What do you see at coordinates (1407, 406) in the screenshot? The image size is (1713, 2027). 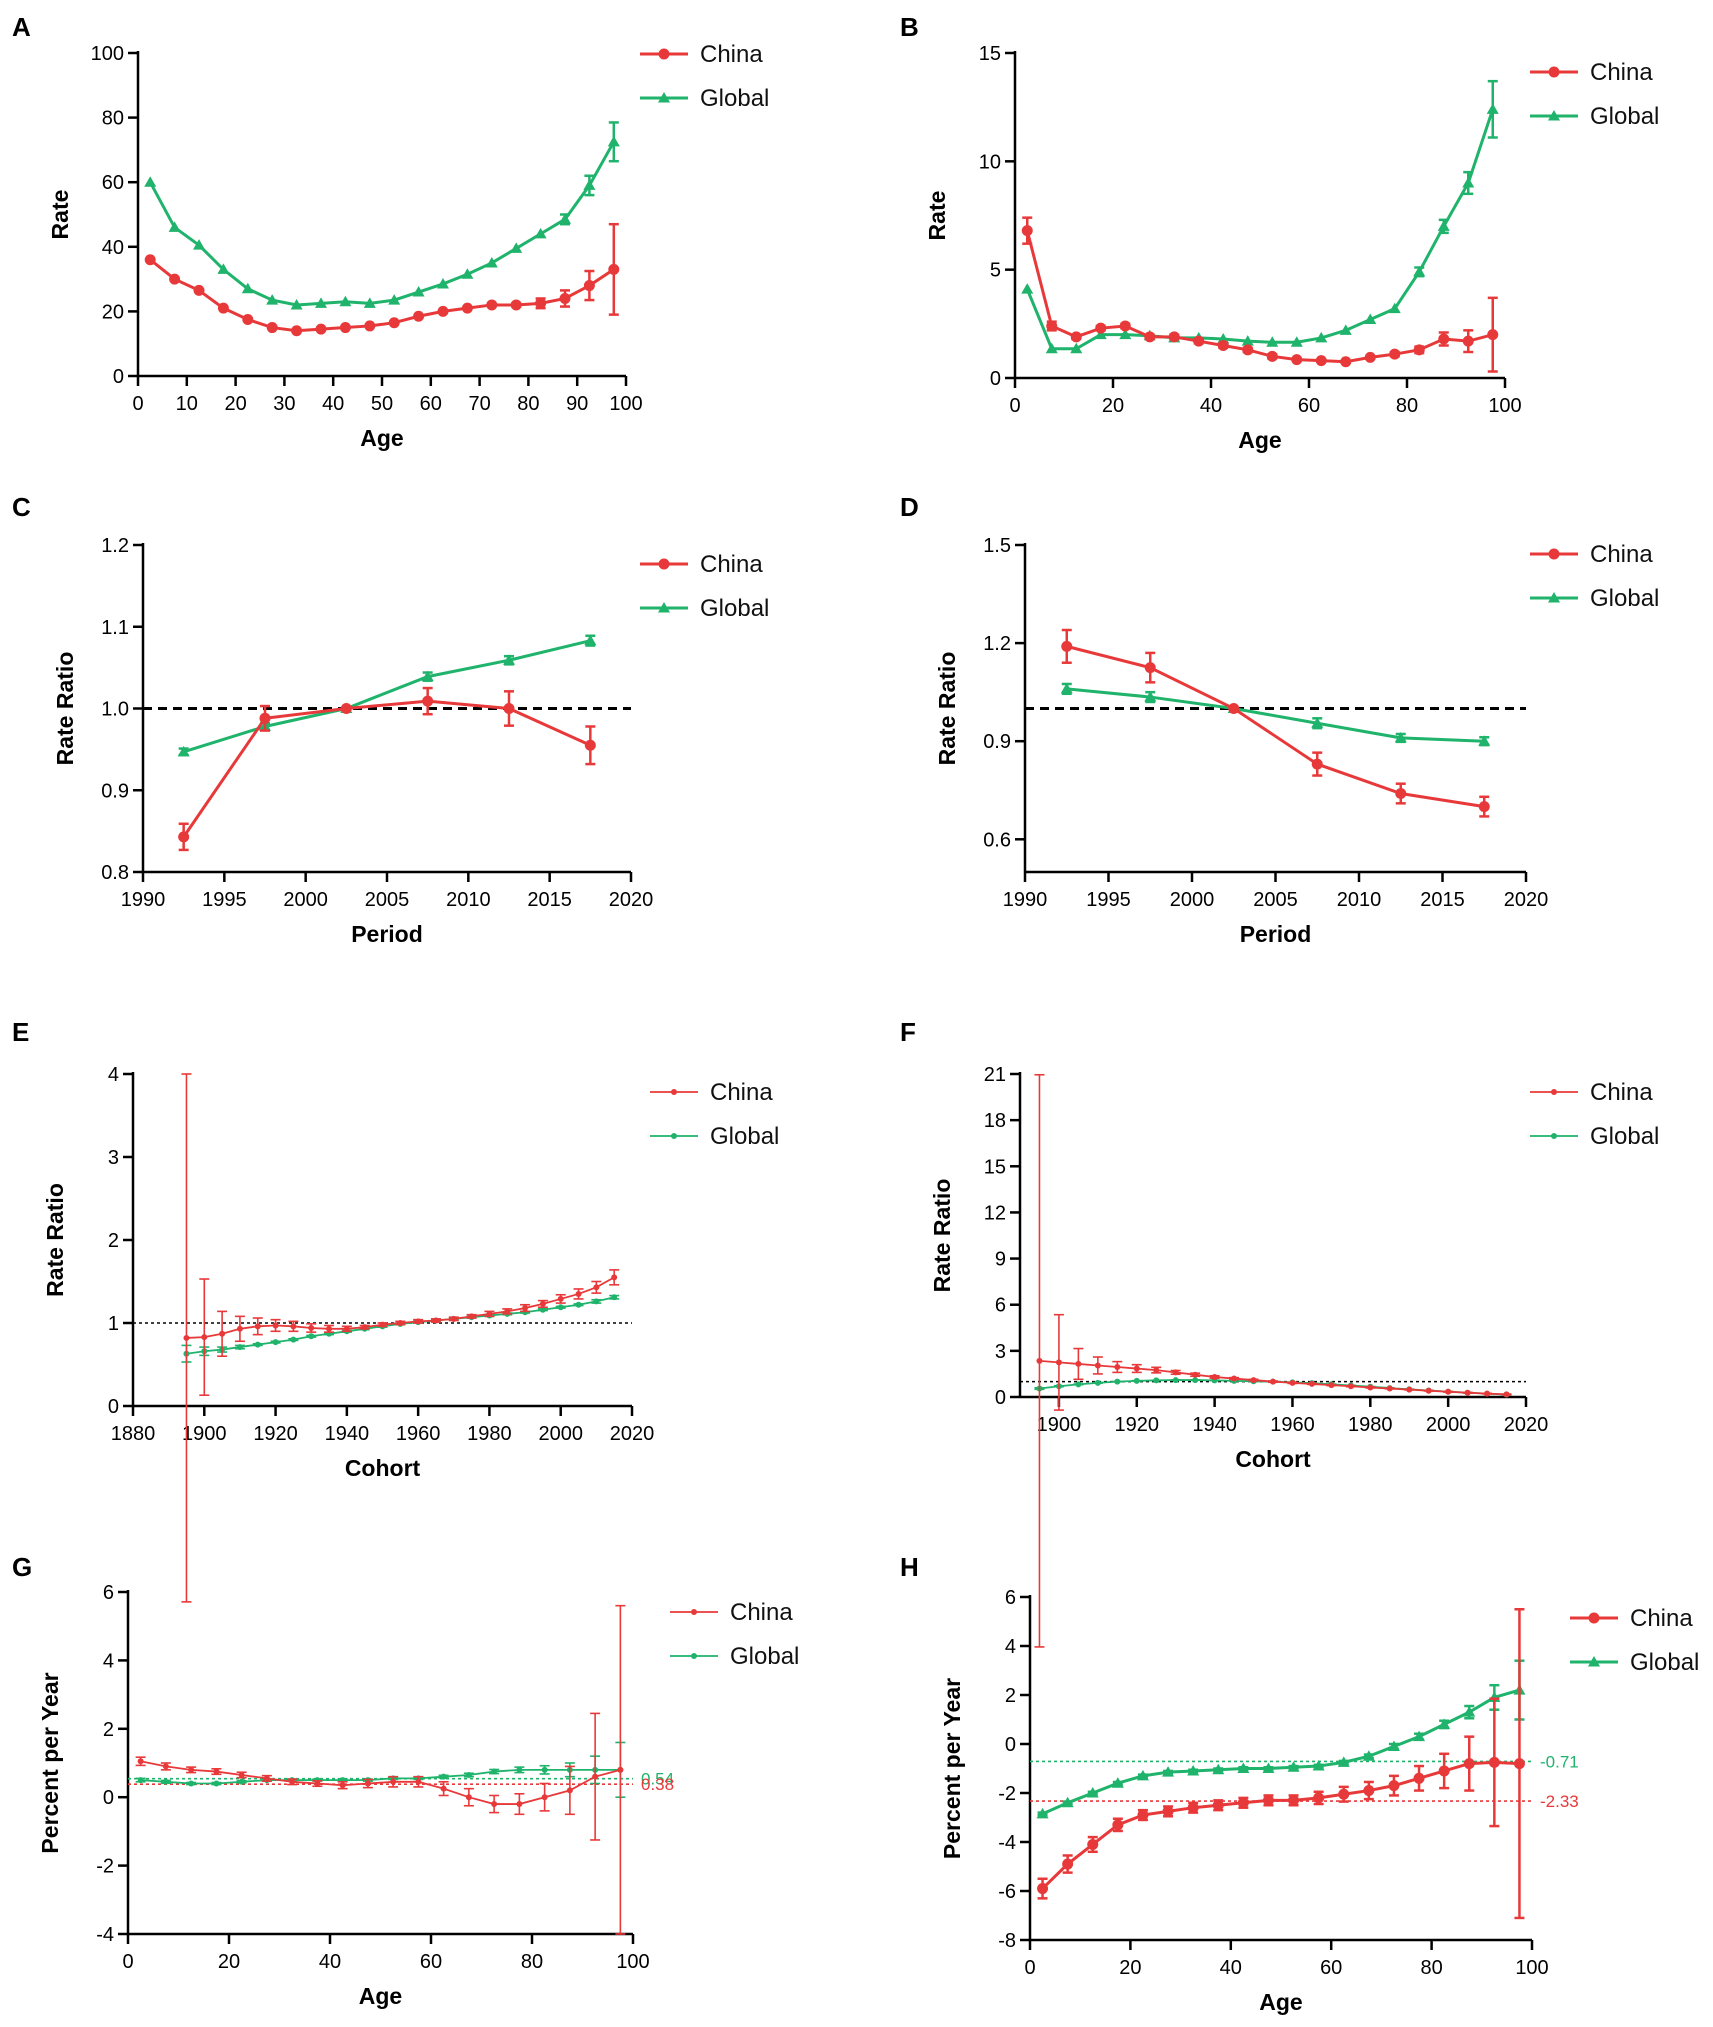 I see `x-tick-label: 80` at bounding box center [1407, 406].